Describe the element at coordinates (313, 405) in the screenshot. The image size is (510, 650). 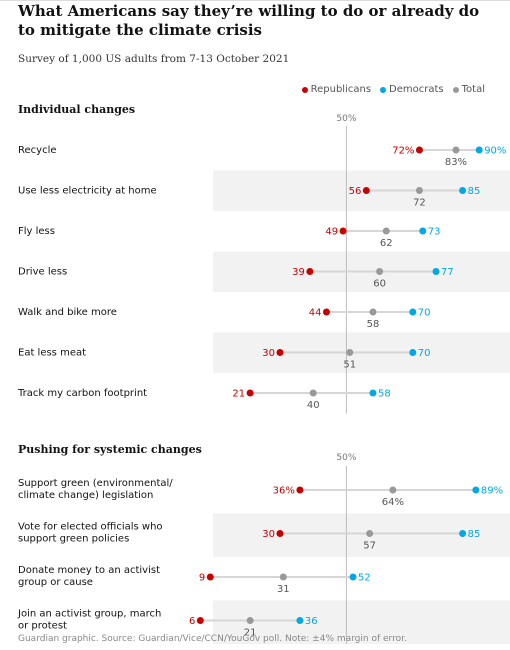
I see `total-value: 40` at that location.